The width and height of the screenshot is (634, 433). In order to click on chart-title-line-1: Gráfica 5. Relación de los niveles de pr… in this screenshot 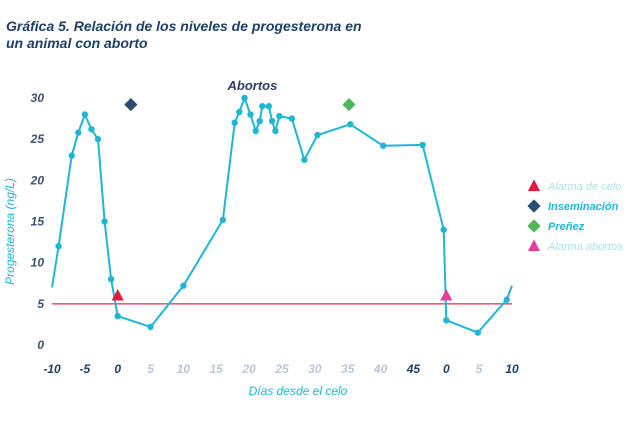, I will do `click(184, 26)`.